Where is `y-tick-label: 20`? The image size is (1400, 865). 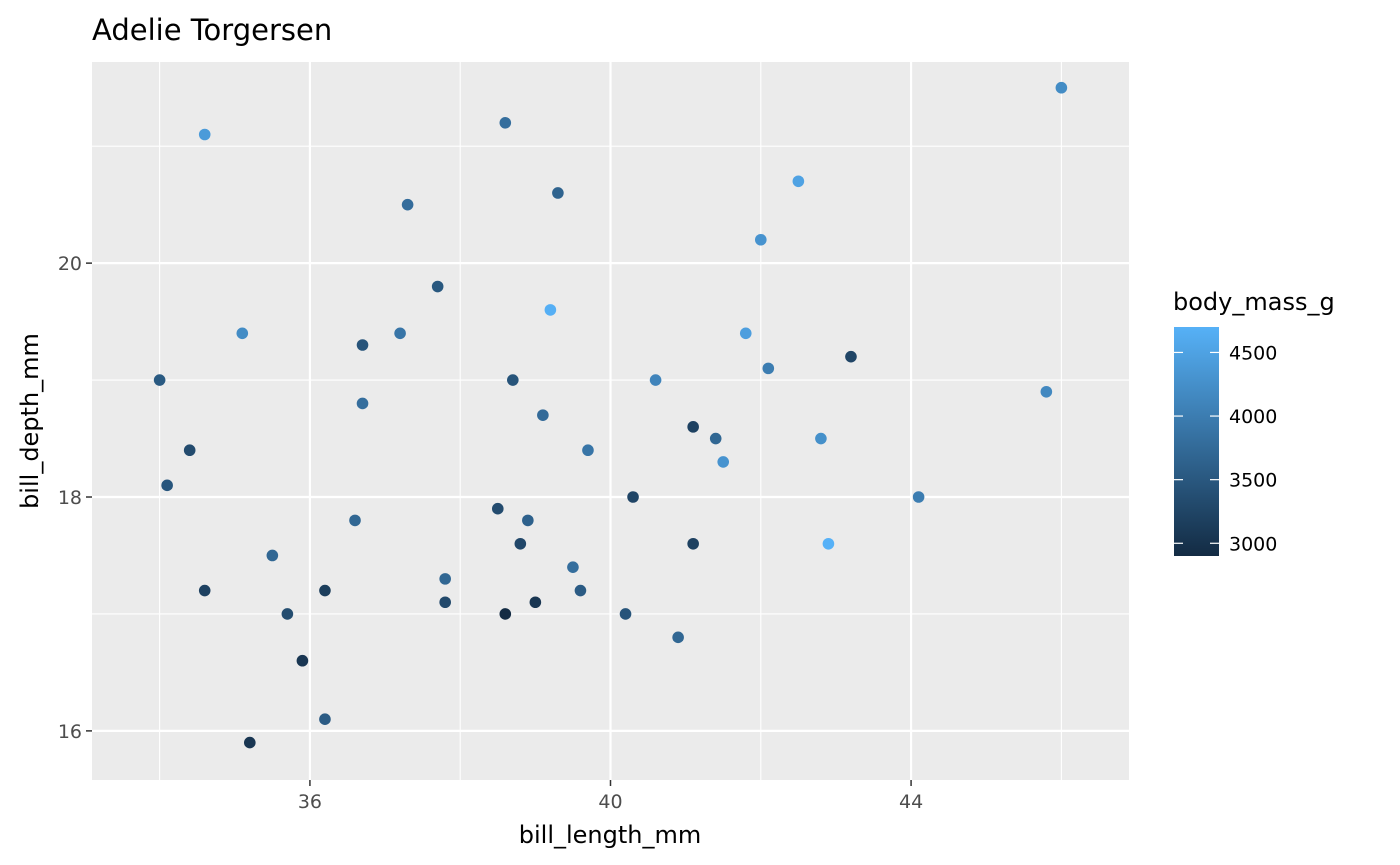
y-tick-label: 20 is located at coordinates (70, 264).